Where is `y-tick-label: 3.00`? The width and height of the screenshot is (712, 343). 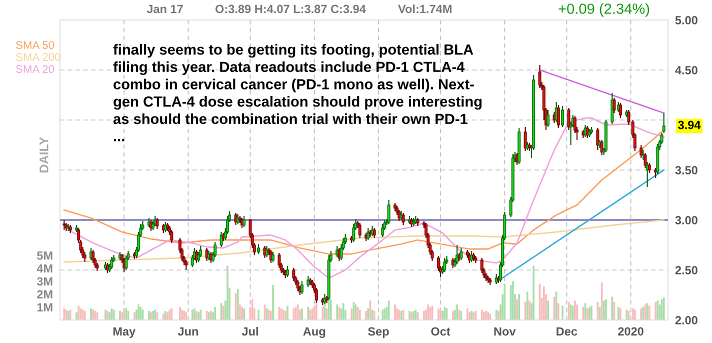
y-tick-label: 3.00 is located at coordinates (686, 220).